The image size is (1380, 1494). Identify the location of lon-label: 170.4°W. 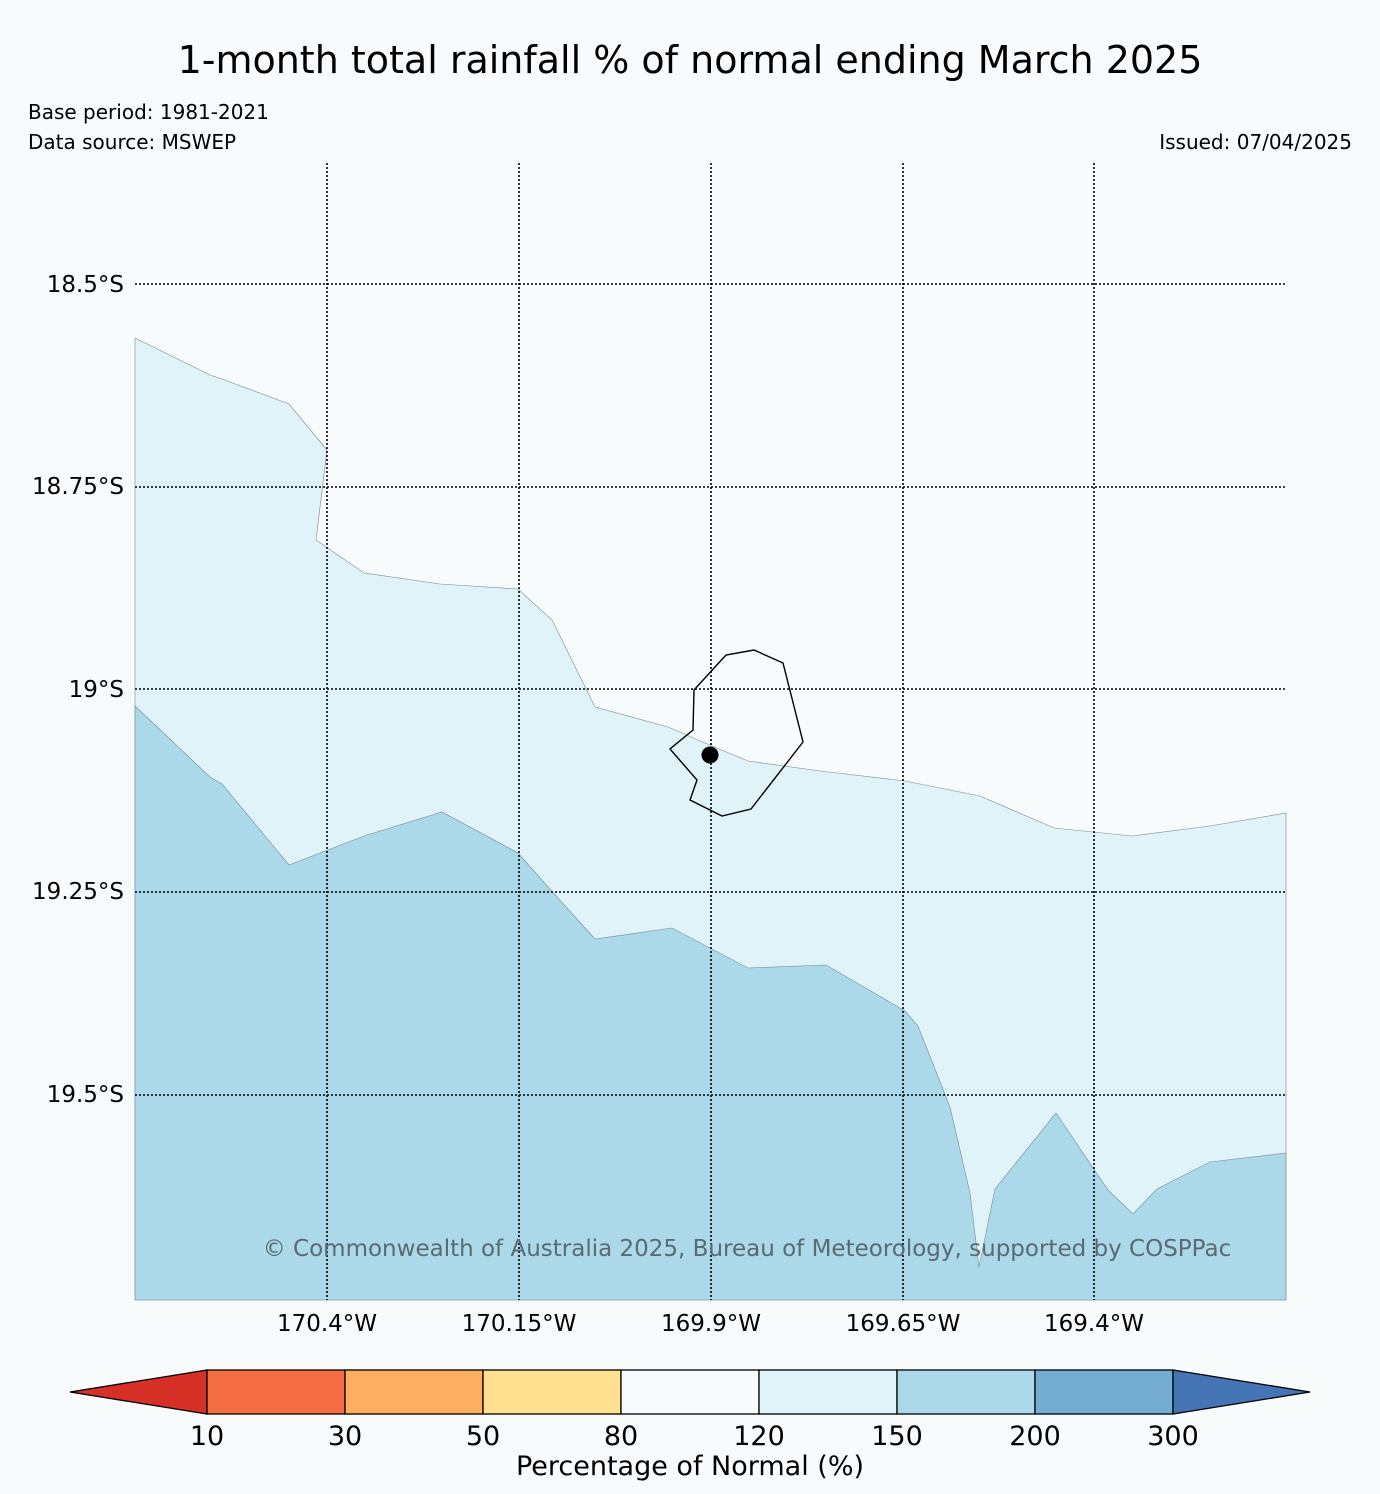
(327, 1324).